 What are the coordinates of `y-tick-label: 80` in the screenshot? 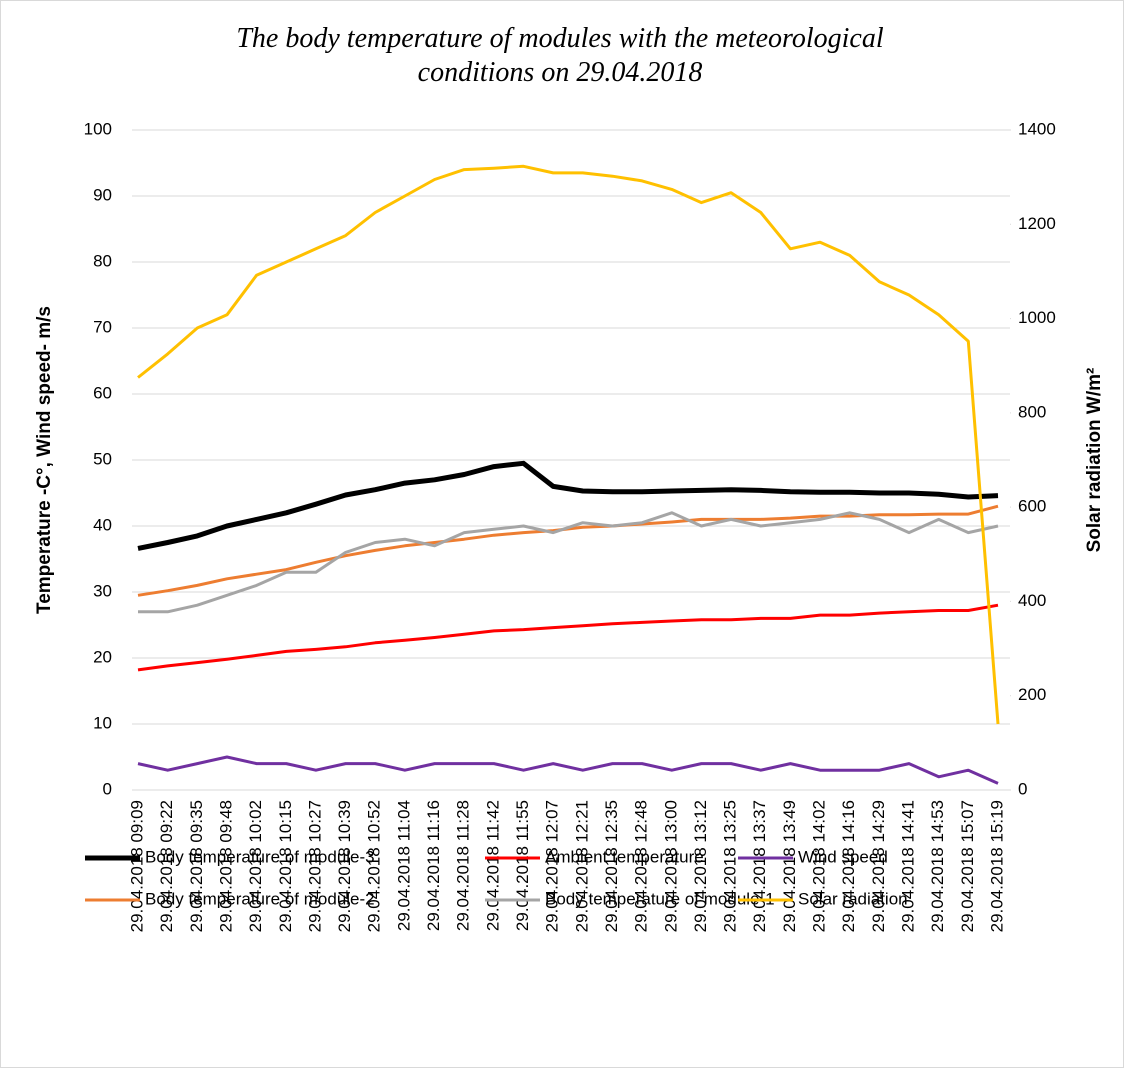 It's located at (102, 260).